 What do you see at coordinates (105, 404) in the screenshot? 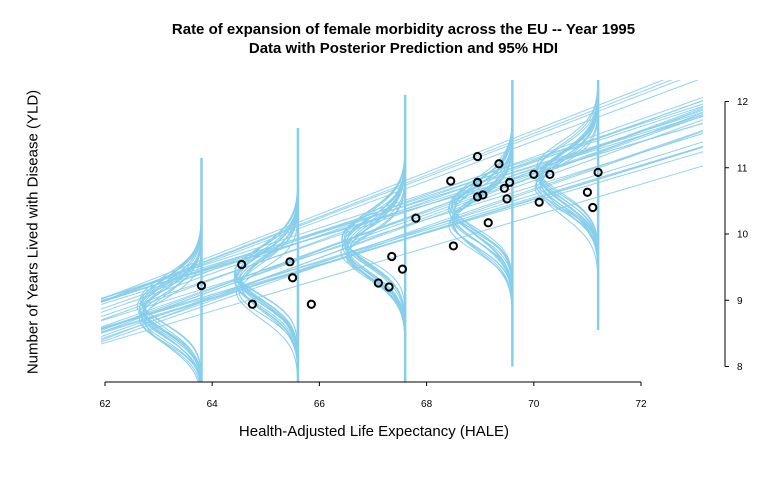
I see `x-tick-label: 62` at bounding box center [105, 404].